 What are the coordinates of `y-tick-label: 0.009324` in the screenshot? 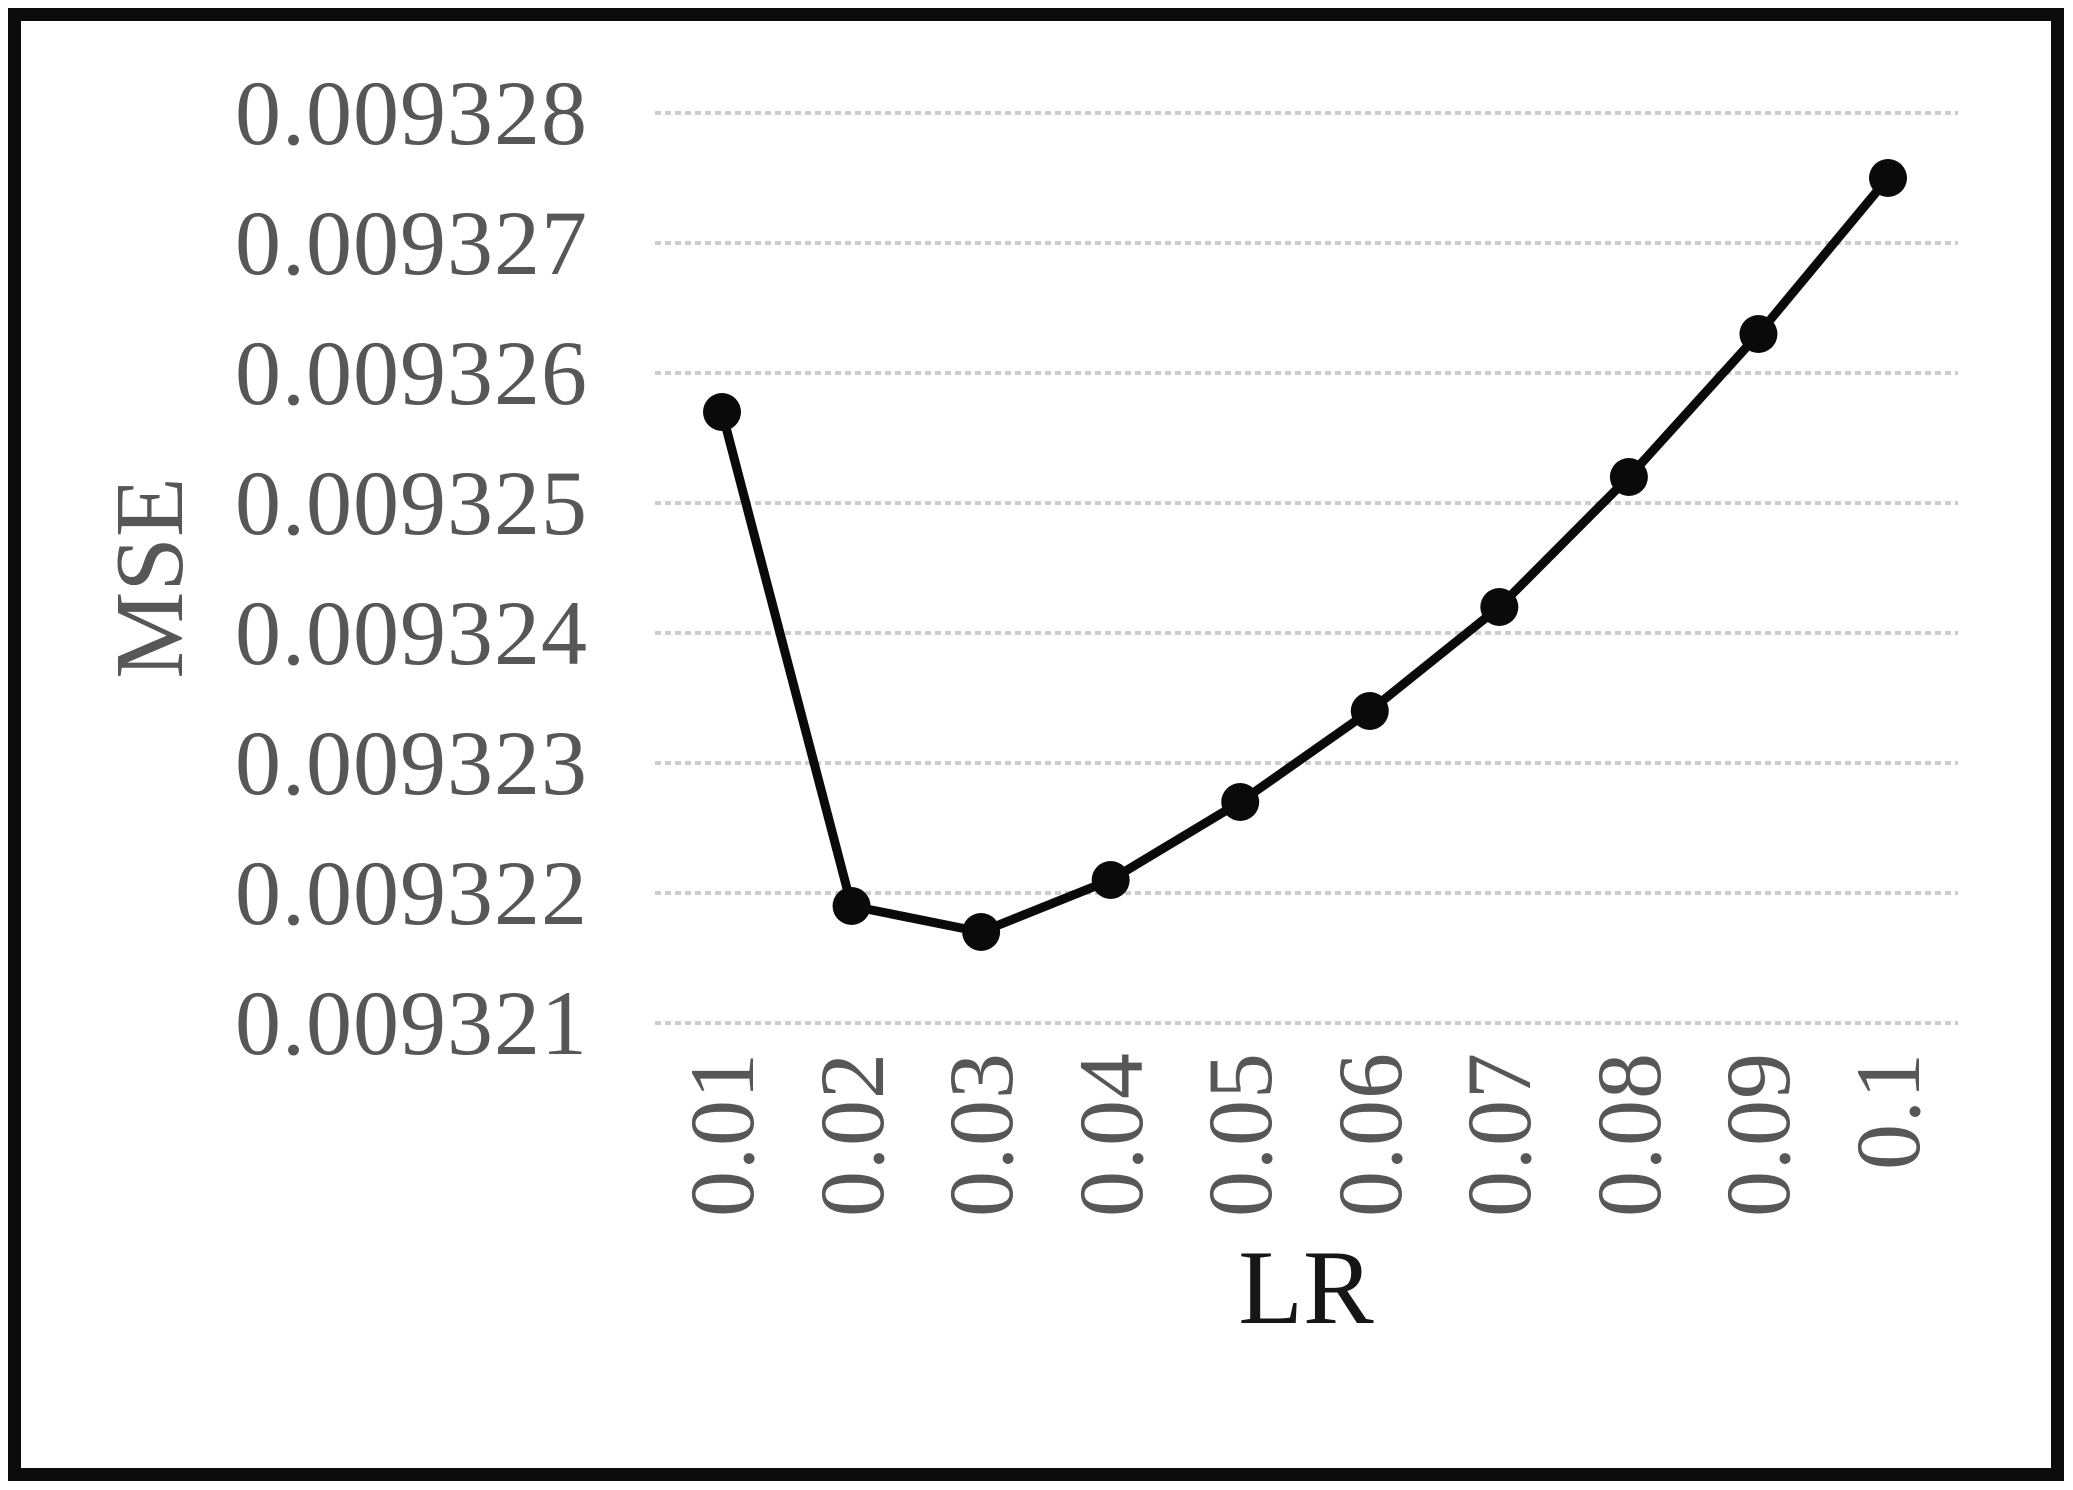 It's located at (411, 633).